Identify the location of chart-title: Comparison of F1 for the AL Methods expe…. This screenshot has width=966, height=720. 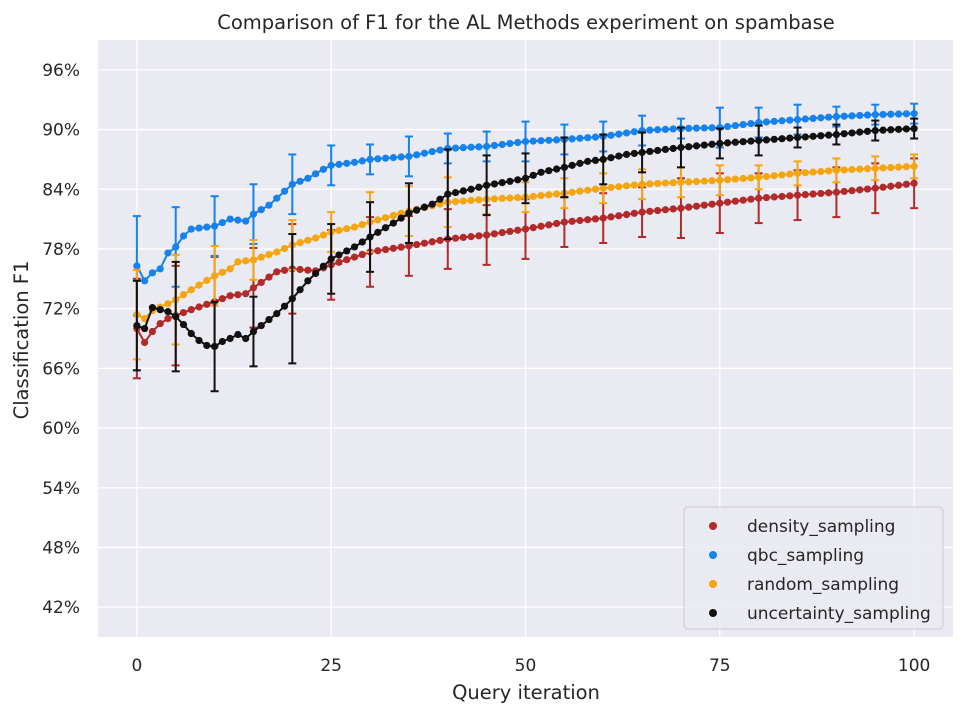
(526, 22).